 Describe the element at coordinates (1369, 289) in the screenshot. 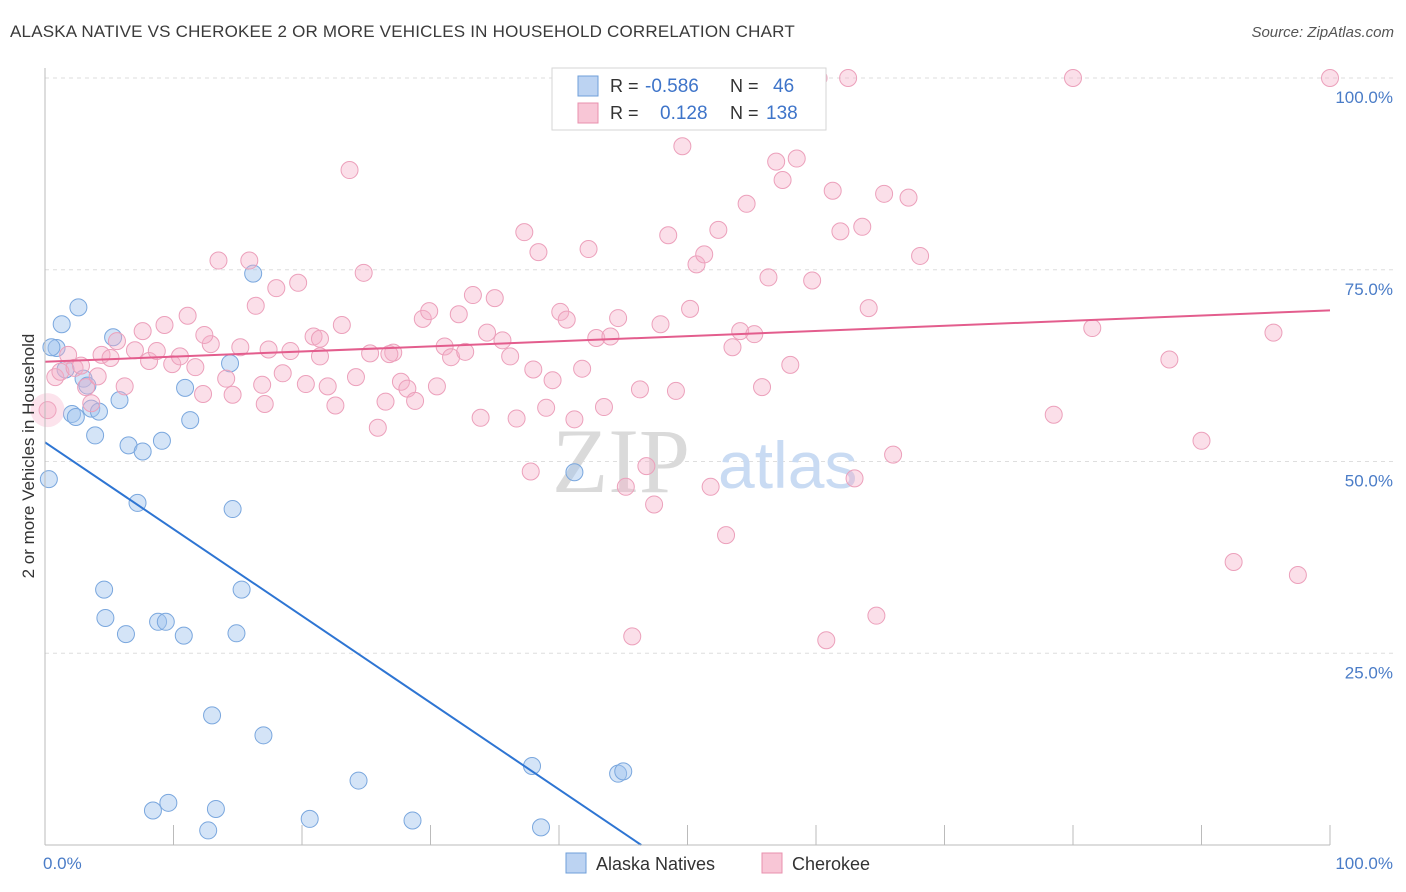

I see `y-tick-label: 75.0%` at that location.